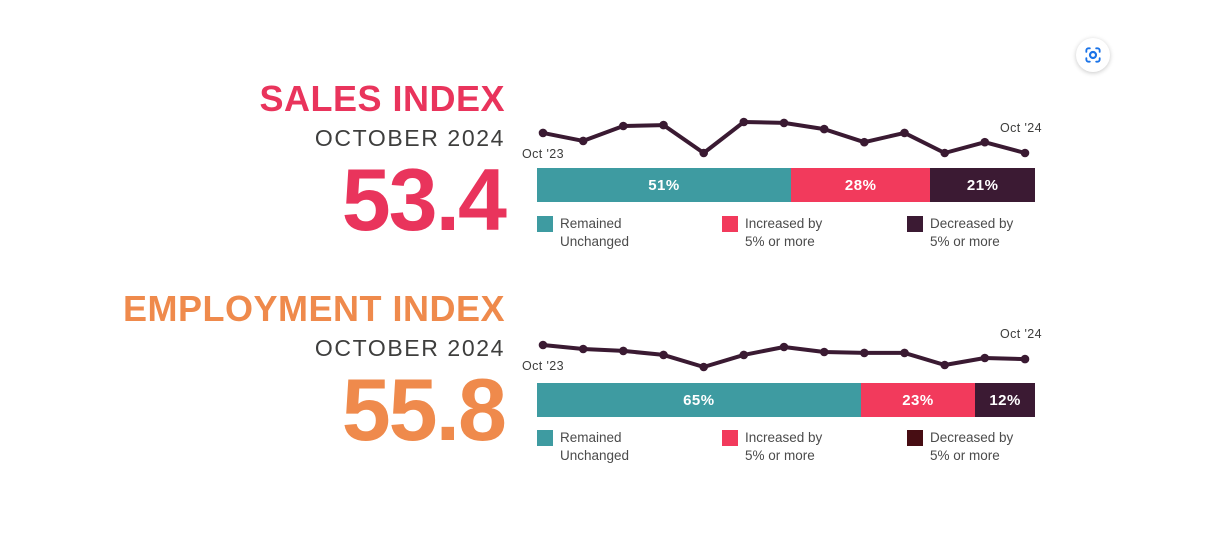  What do you see at coordinates (424, 409) in the screenshot?
I see `employment-index-value: 55.8` at bounding box center [424, 409].